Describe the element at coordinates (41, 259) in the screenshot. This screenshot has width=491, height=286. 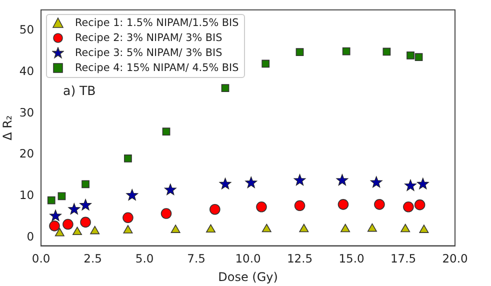
I see `x-tick-label: 0.0` at that location.